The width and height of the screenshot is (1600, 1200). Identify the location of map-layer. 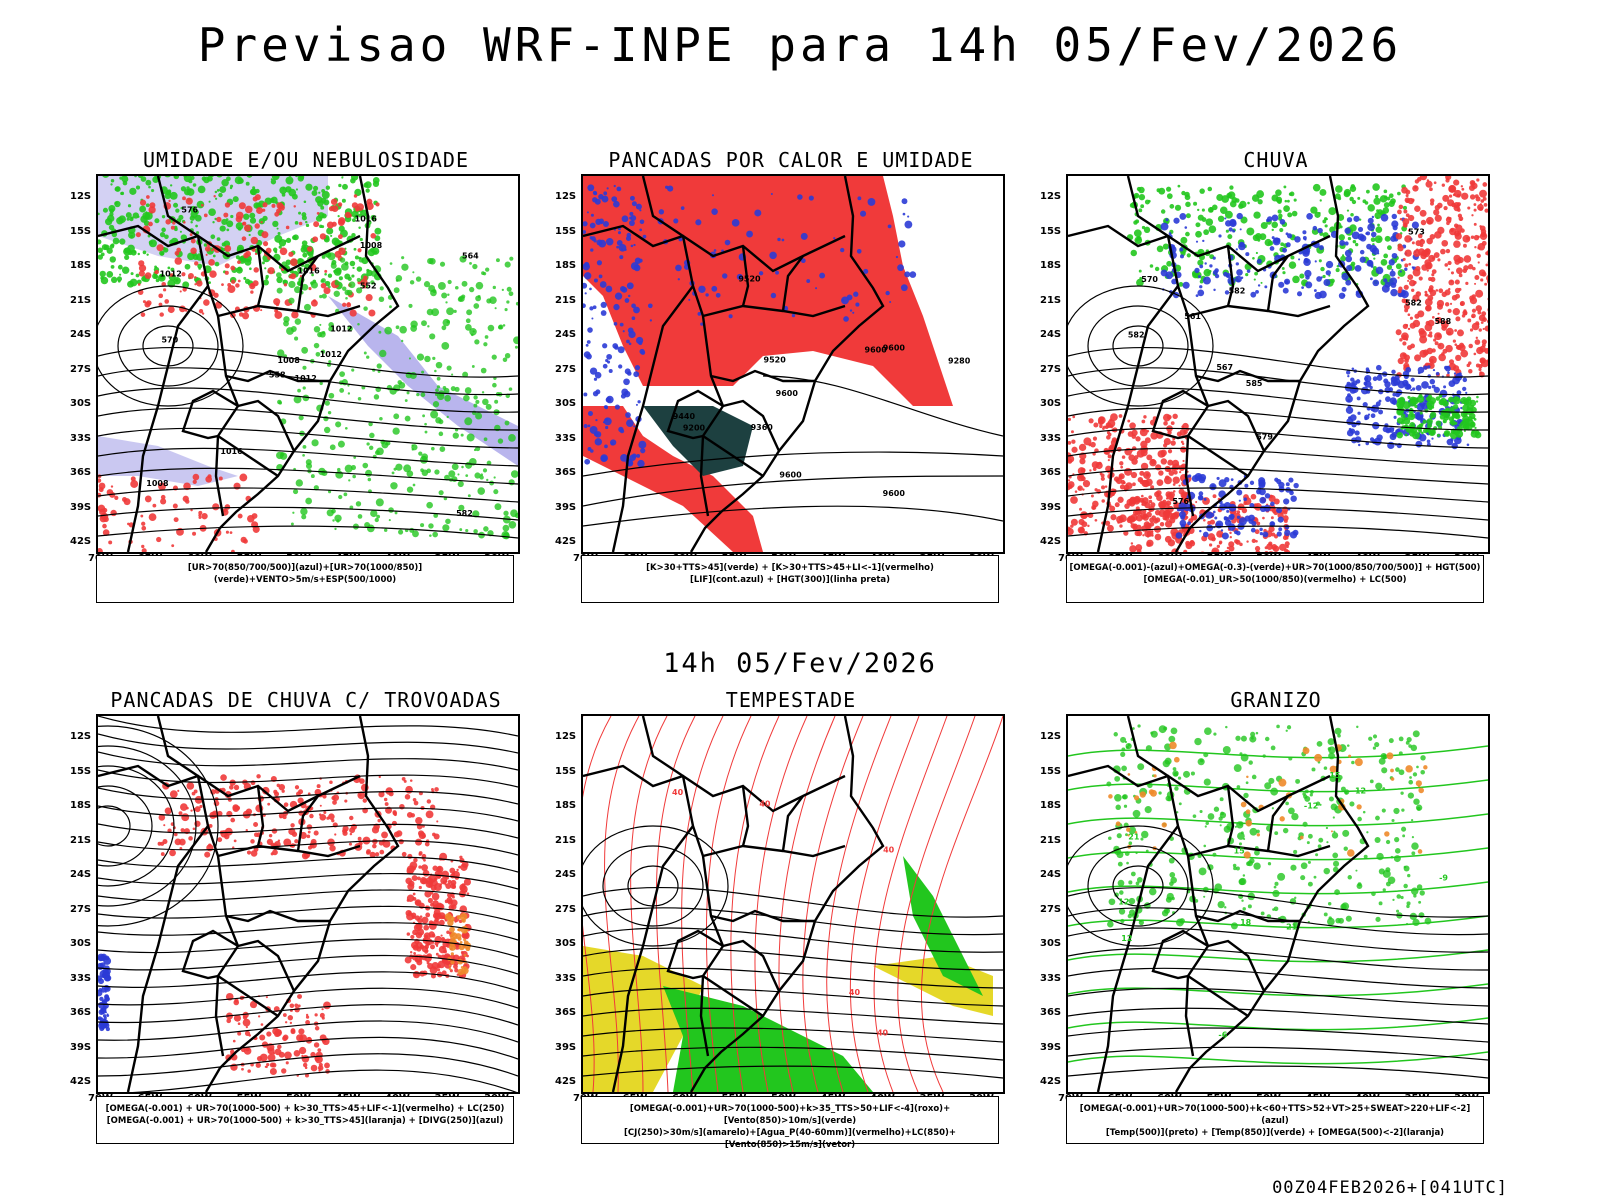
(793, 904).